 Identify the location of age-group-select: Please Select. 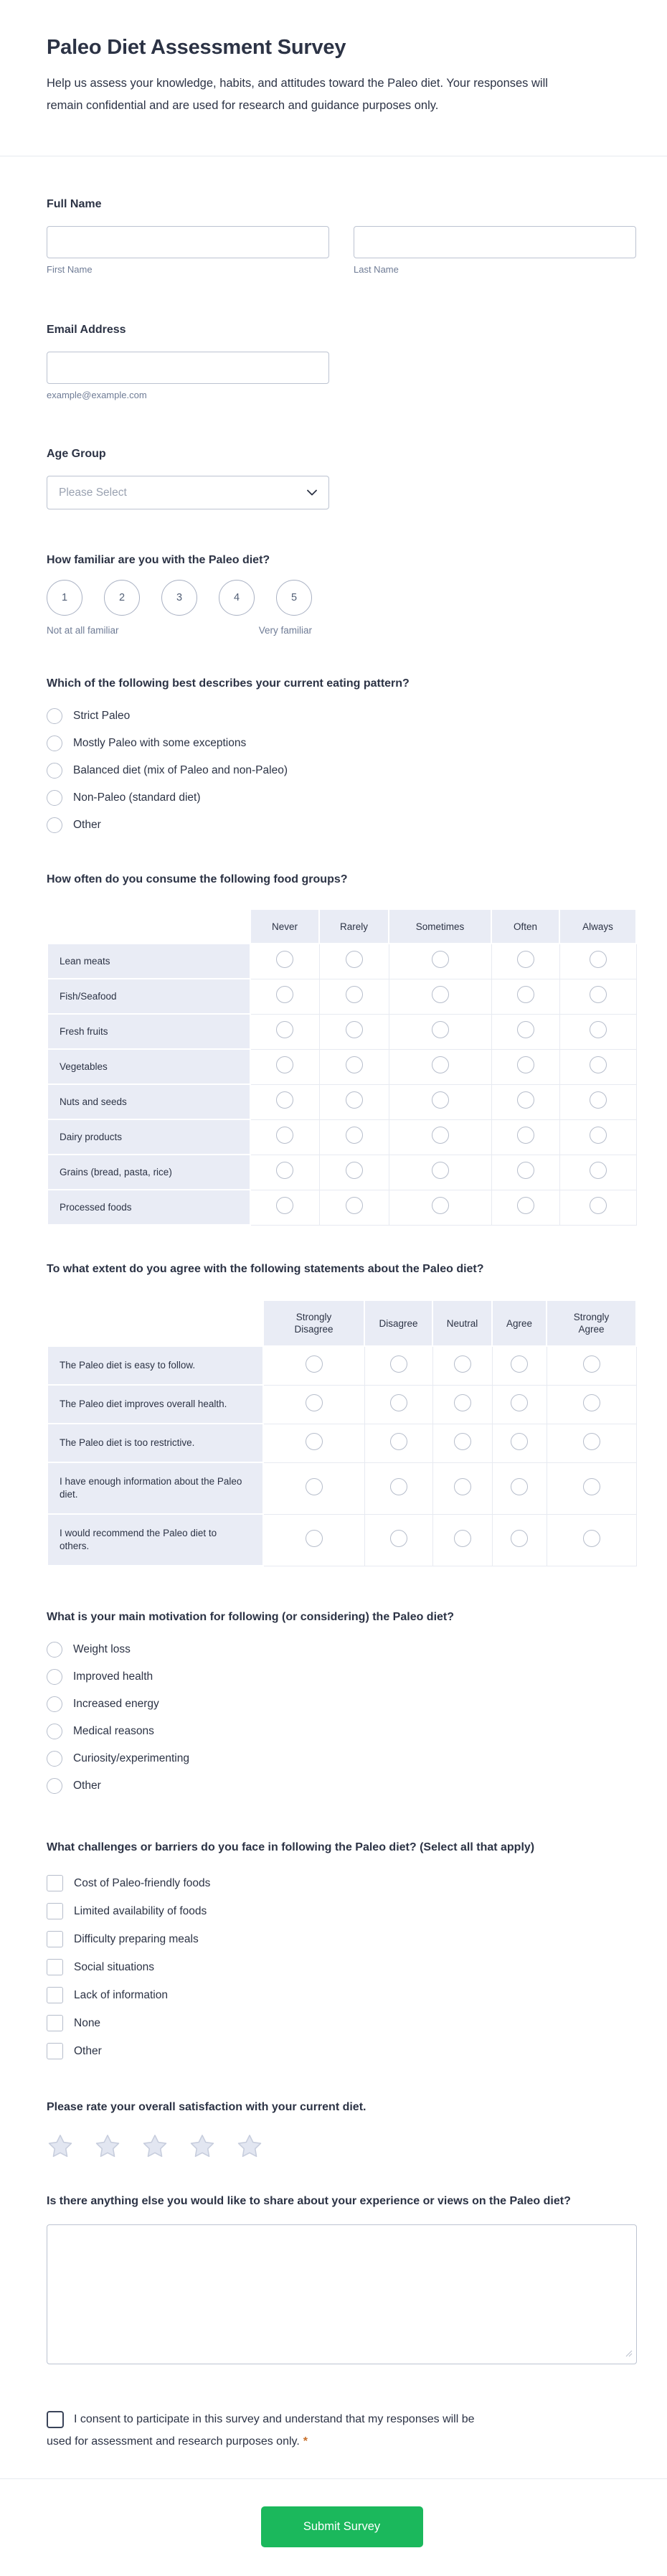
(188, 492).